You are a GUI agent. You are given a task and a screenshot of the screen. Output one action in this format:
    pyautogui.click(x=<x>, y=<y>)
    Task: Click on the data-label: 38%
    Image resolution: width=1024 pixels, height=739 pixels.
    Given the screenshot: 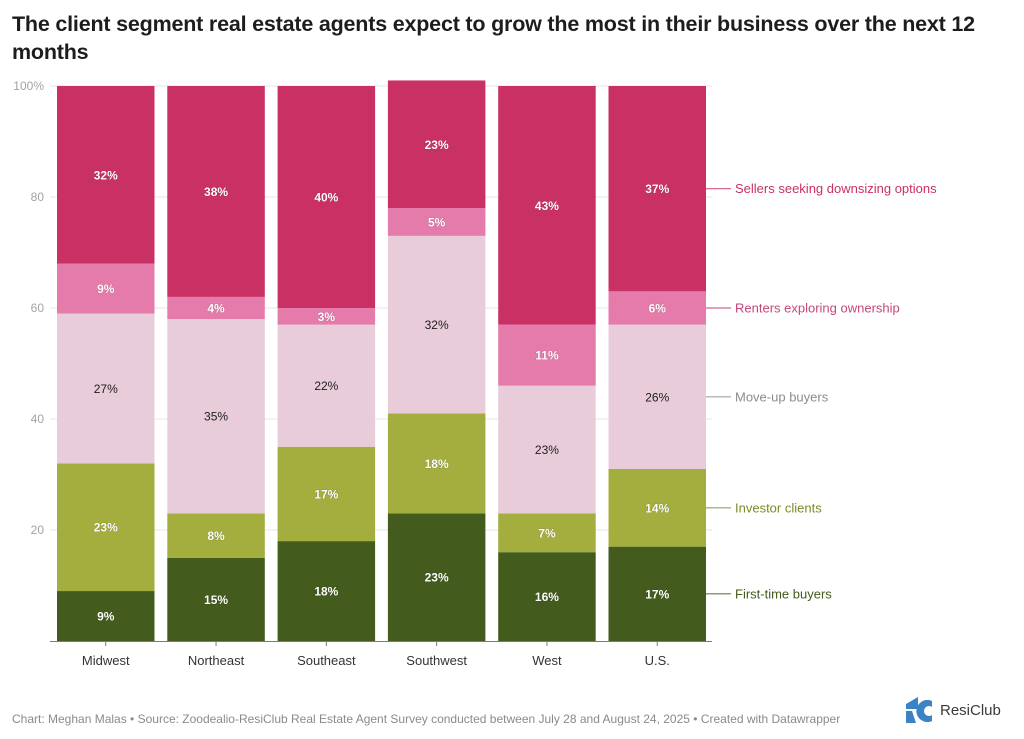 What is the action you would take?
    pyautogui.click(x=216, y=192)
    